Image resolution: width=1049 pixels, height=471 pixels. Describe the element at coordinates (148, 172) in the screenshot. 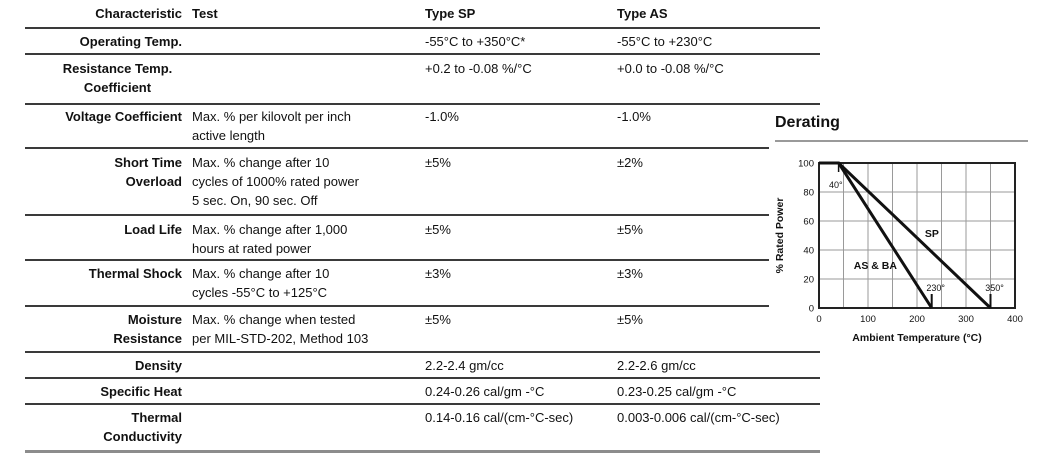

I see `row-characteristic: Short Time Overload` at that location.